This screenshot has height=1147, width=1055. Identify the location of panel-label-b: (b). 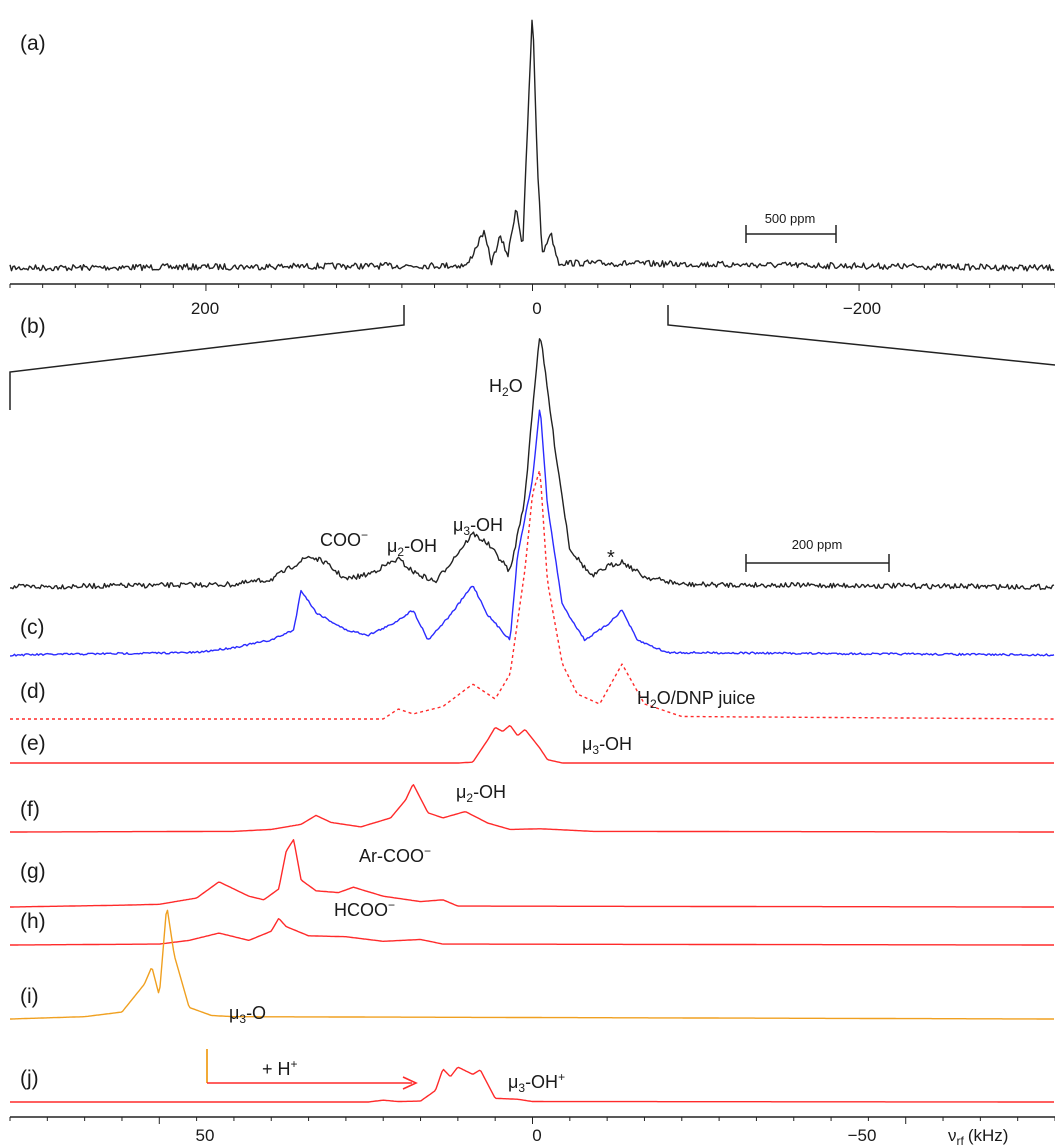
(33, 326).